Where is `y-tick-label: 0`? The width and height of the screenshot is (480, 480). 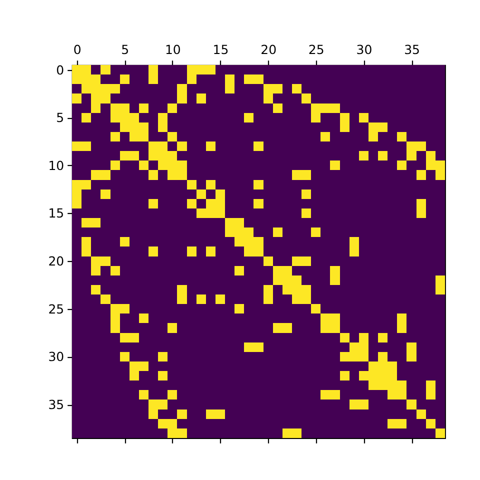
y-tick-label: 0 is located at coordinates (60, 70).